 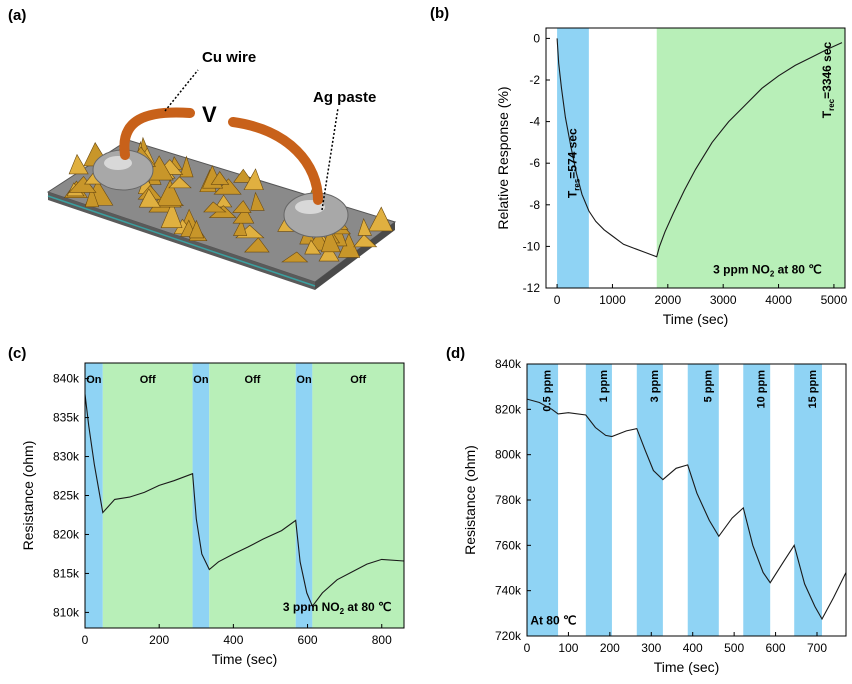 What do you see at coordinates (534, 163) in the screenshot?
I see `y-tick-label: -6` at bounding box center [534, 163].